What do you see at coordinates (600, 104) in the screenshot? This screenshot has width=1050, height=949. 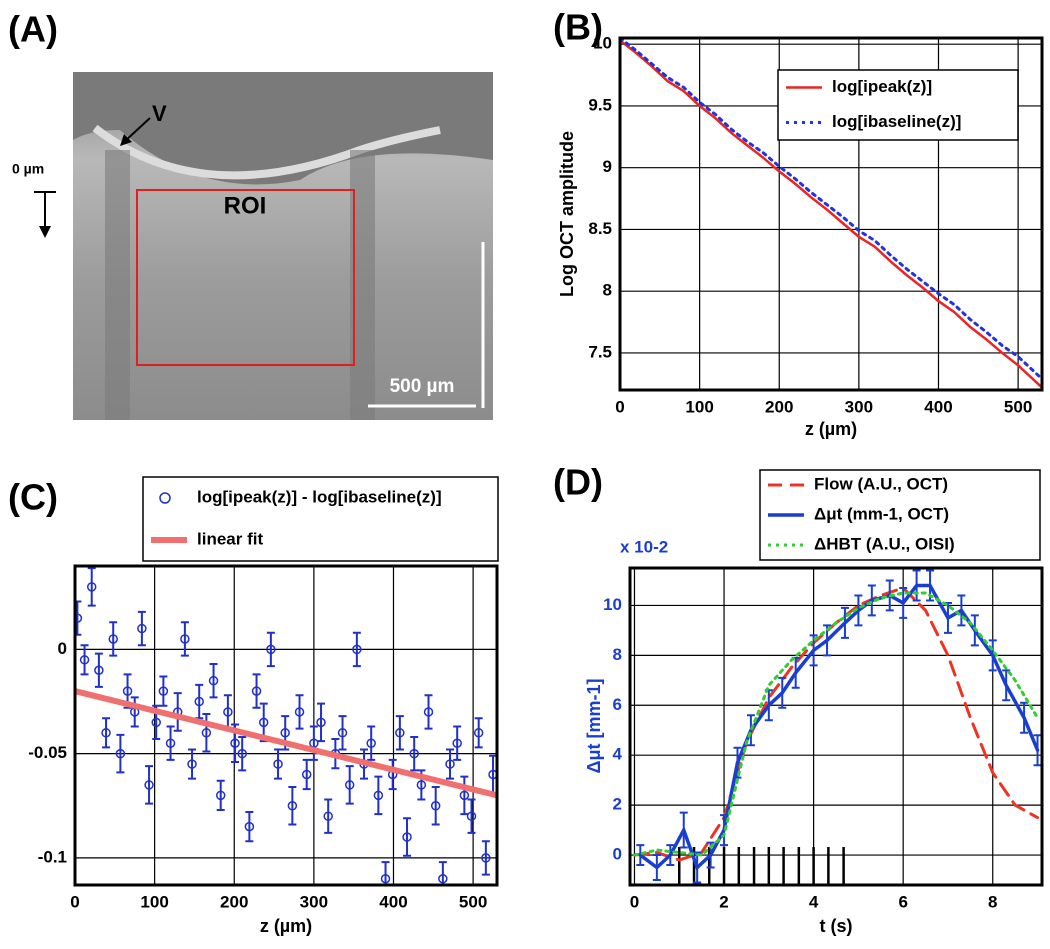 I see `y-tick-label: 9.5` at bounding box center [600, 104].